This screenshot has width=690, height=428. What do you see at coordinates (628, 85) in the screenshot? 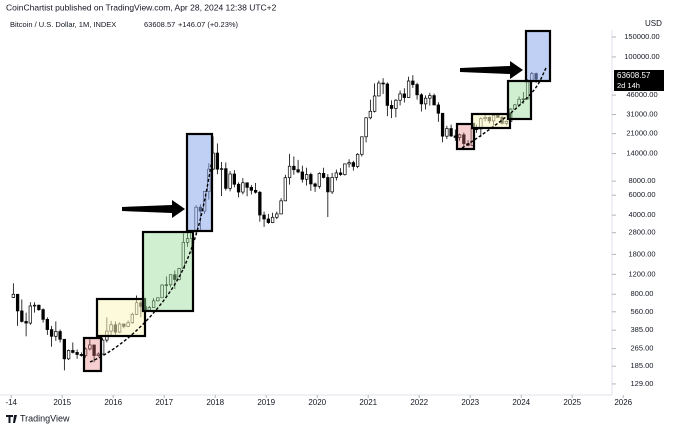
I see `price-tag-countdown: 2d 14h` at bounding box center [628, 85].